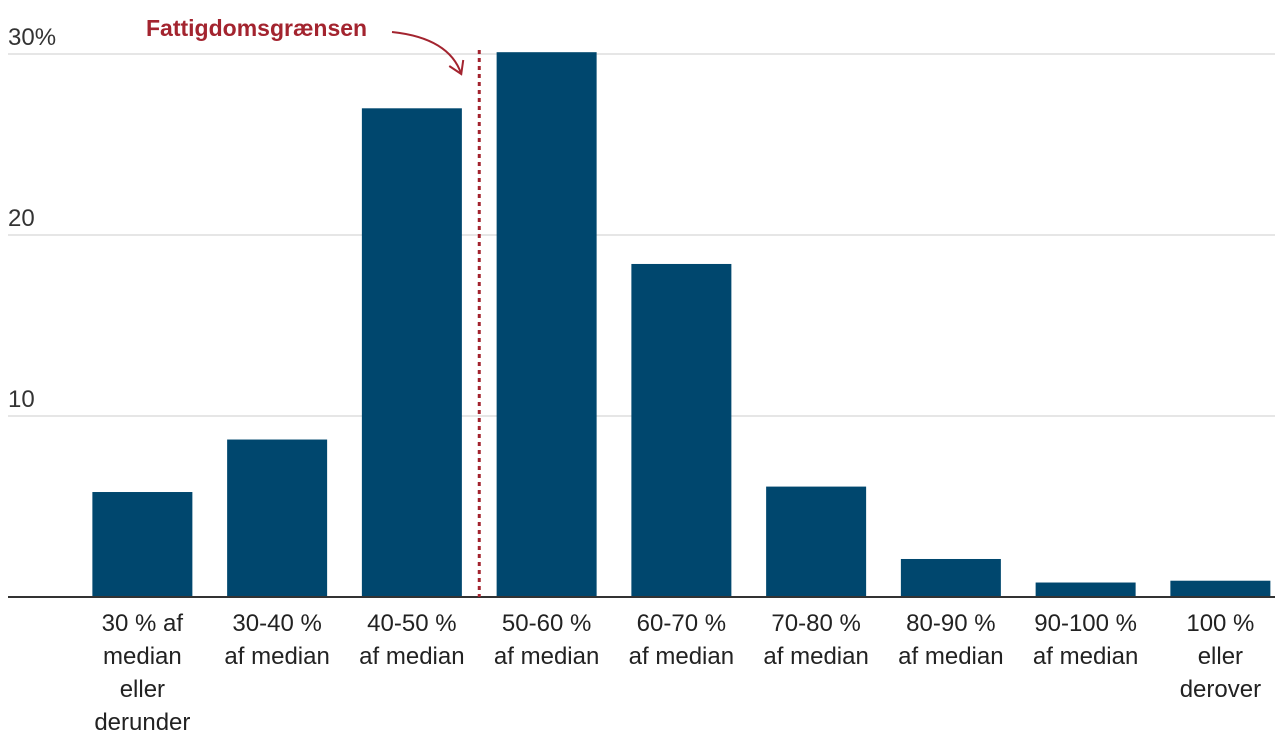 This screenshot has height=734, width=1275. Describe the element at coordinates (815, 640) in the screenshot. I see `x-tick-label: 70-80 % af median` at that location.